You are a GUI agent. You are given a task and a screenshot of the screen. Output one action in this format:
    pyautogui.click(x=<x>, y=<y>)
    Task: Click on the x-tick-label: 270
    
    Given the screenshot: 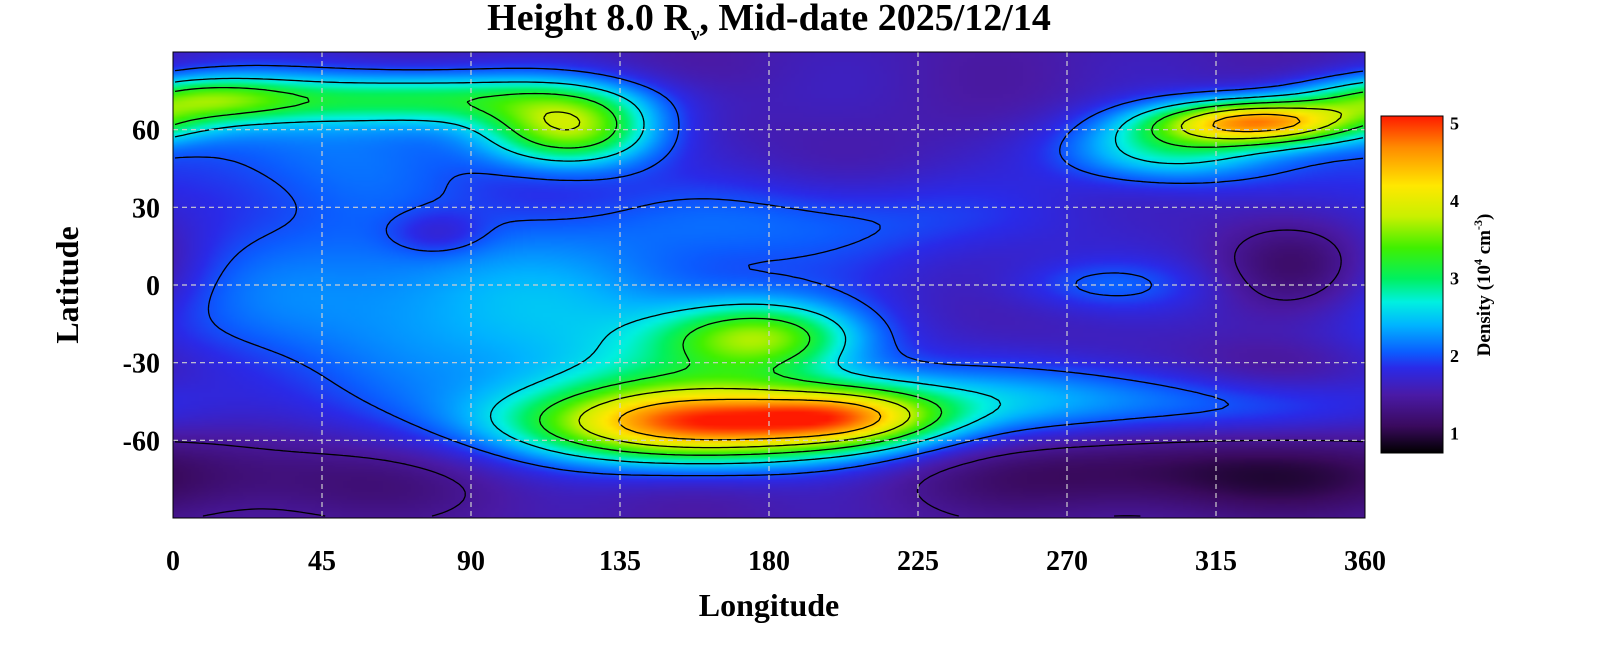 What is the action you would take?
    pyautogui.click(x=1067, y=561)
    